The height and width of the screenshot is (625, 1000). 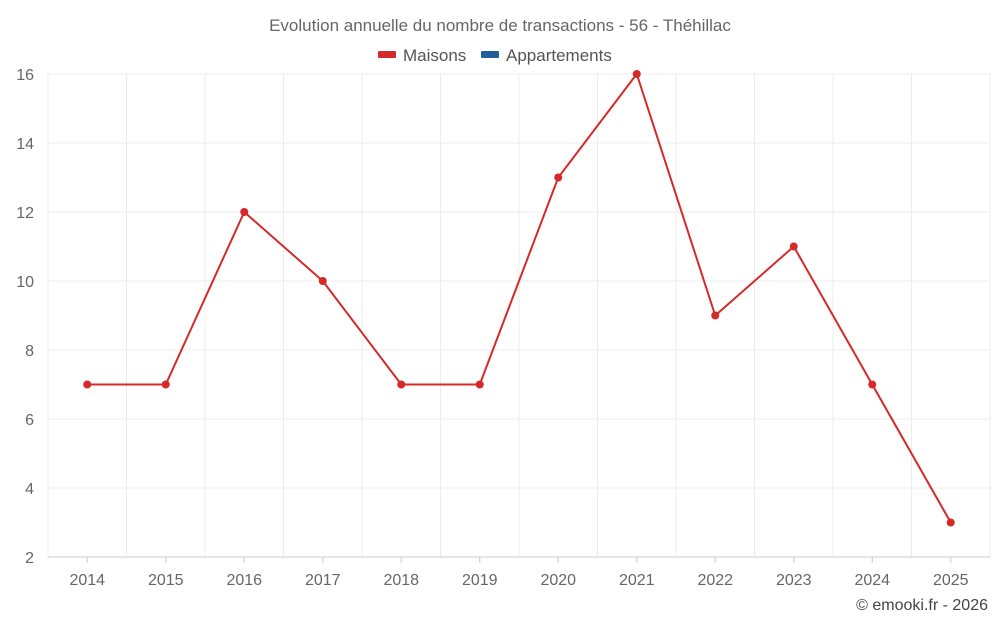 I want to click on legend-swatch-maisons, so click(x=387, y=54).